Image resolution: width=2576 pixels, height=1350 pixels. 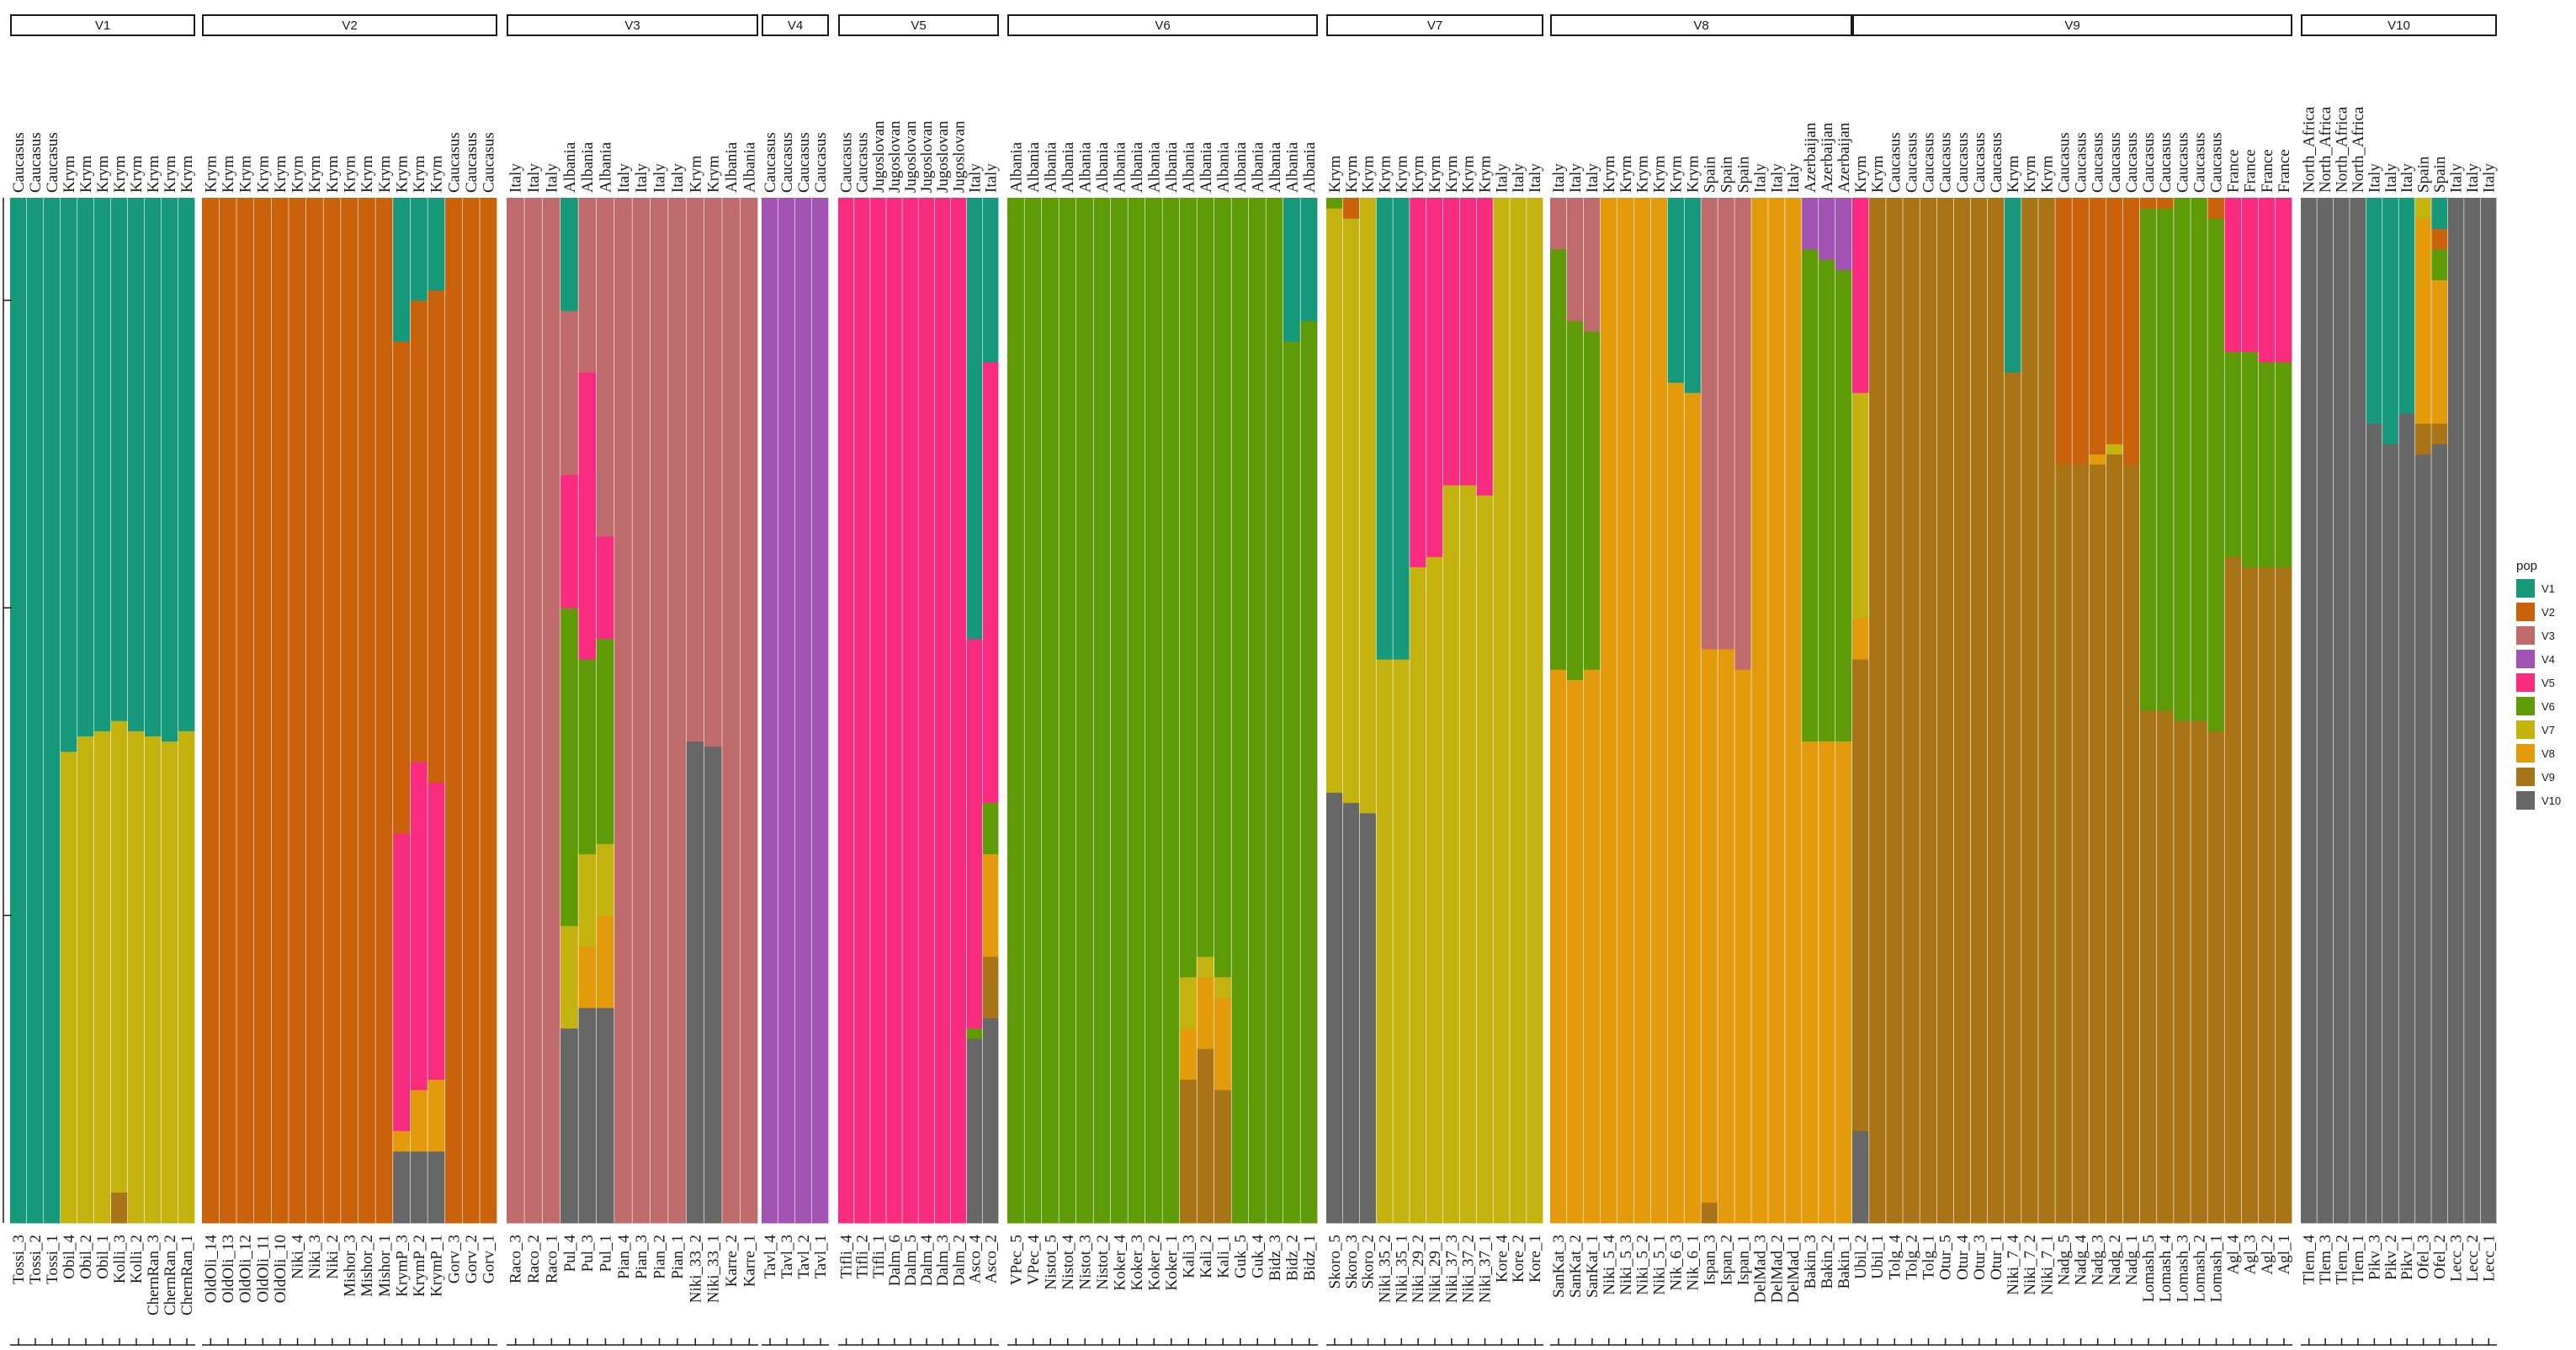 I want to click on legend-label: V9, so click(x=2548, y=778).